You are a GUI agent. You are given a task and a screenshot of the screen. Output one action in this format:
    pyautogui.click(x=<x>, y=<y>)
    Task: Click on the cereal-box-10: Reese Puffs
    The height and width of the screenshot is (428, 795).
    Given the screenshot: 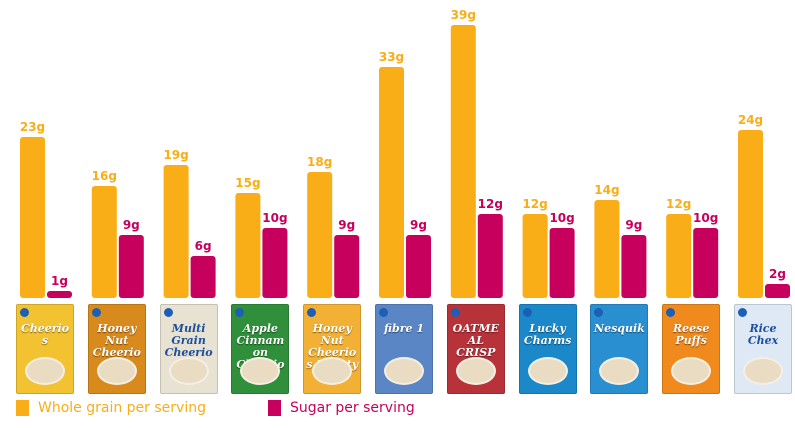 What is the action you would take?
    pyautogui.click(x=691, y=349)
    